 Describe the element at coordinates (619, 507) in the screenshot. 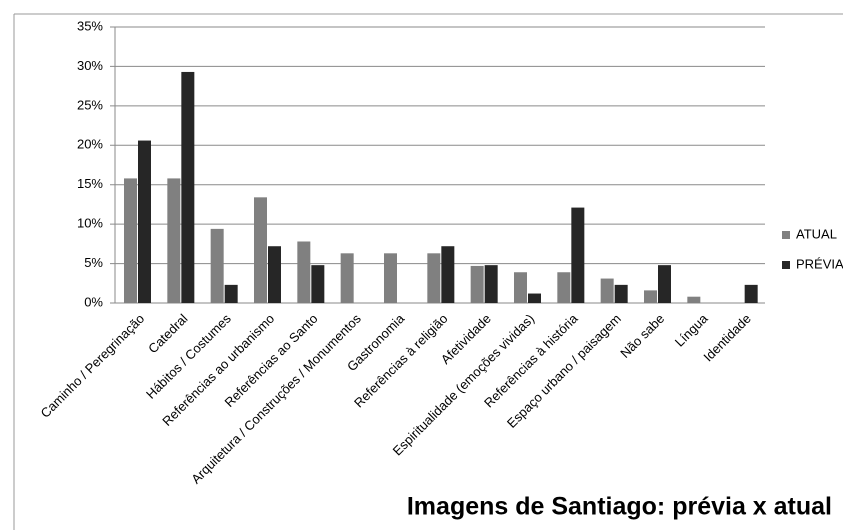

I see `chart-title: Imagens de Santiago: prévia x atual` at that location.